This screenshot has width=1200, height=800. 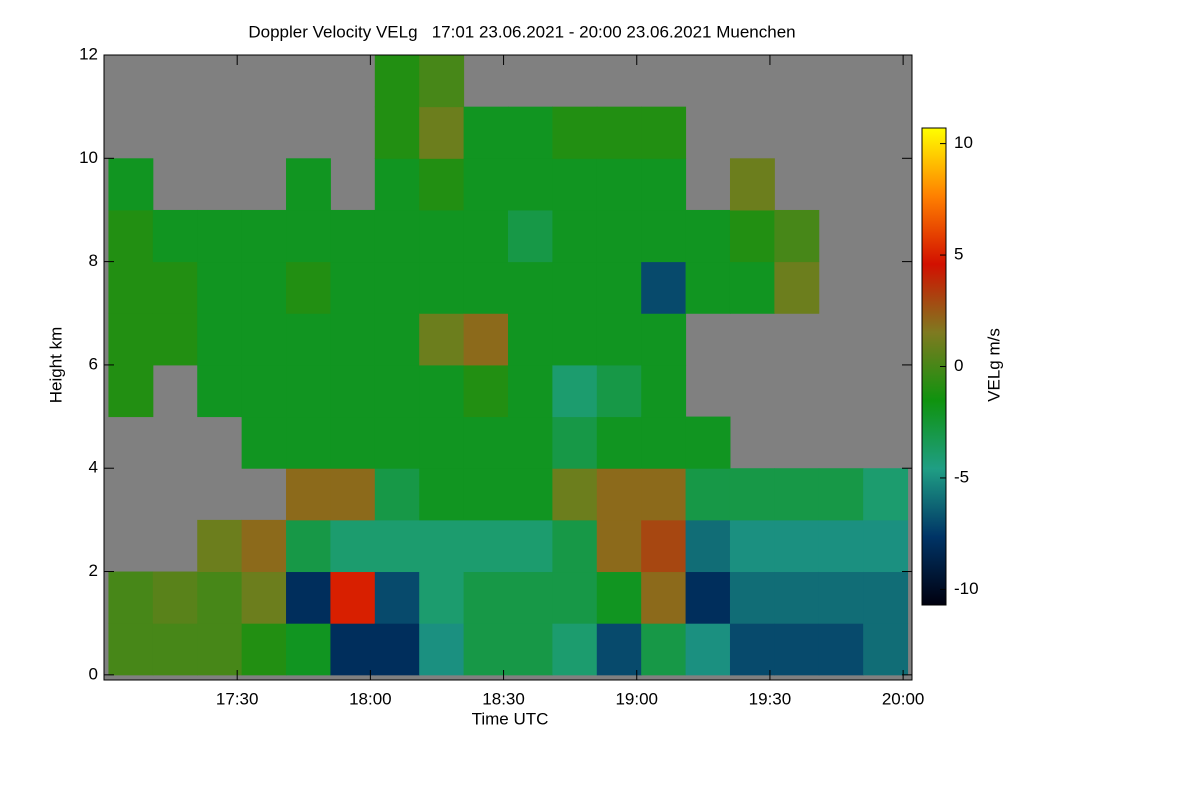 What do you see at coordinates (636, 698) in the screenshot?
I see `x-tick-label: 19:00` at bounding box center [636, 698].